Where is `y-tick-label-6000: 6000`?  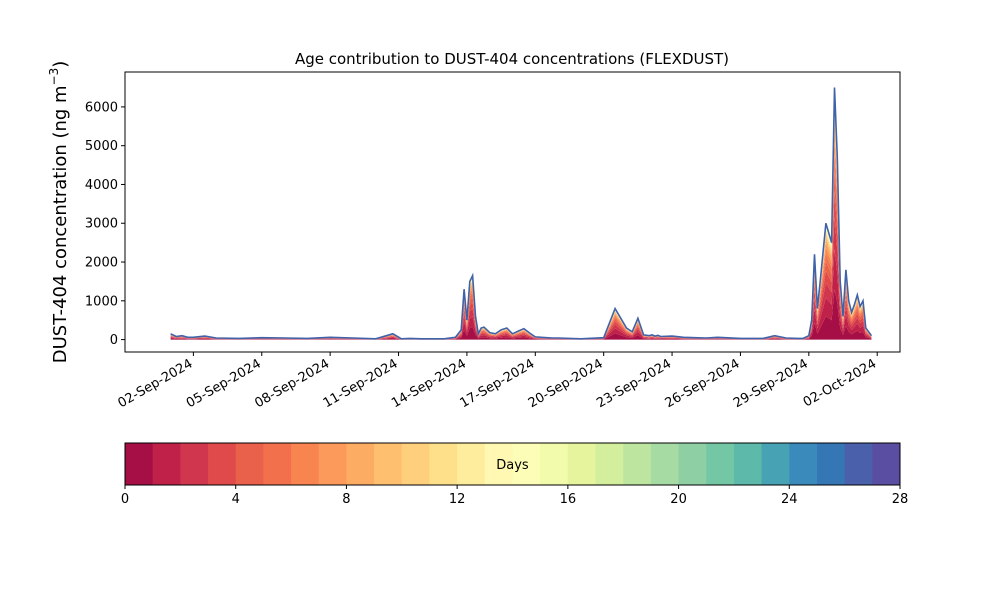
y-tick-label-6000: 6000 is located at coordinates (101, 107).